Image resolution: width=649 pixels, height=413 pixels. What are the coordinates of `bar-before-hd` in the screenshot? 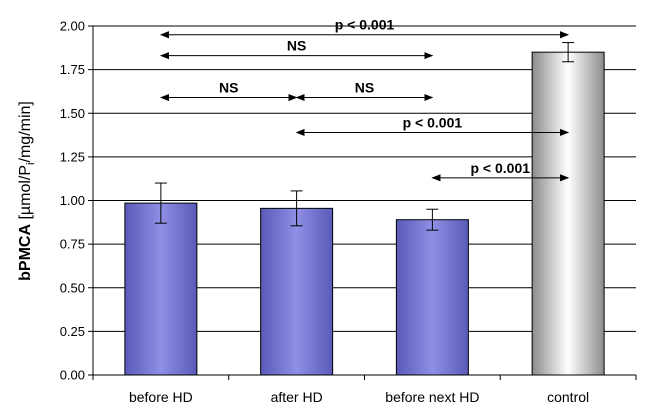 It's located at (161, 289).